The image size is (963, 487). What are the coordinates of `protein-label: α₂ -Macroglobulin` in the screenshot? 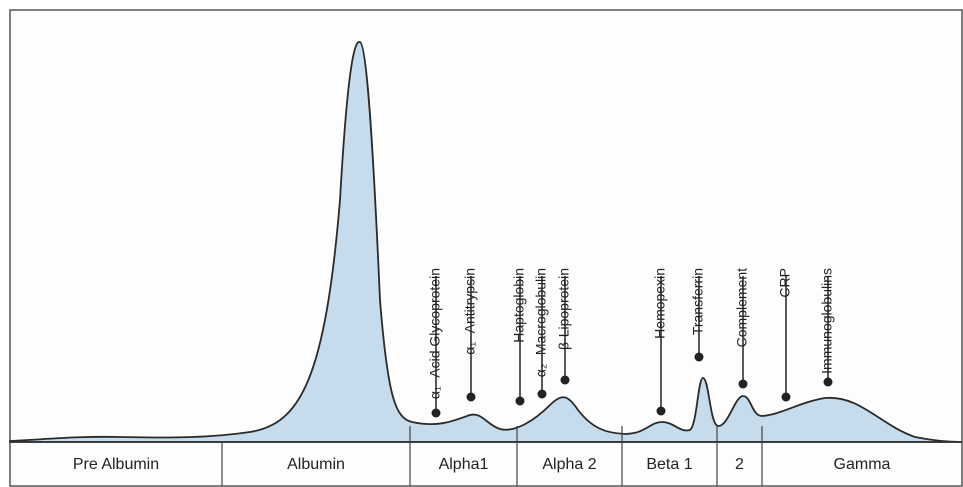 It's located at (541, 322).